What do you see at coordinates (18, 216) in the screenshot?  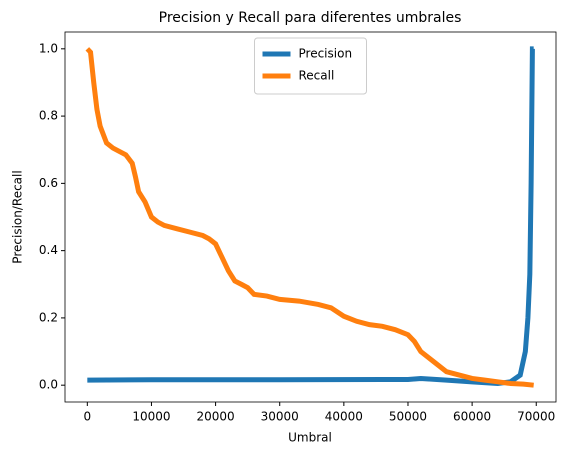 I see `y-axis-label: Precision/Recall` at bounding box center [18, 216].